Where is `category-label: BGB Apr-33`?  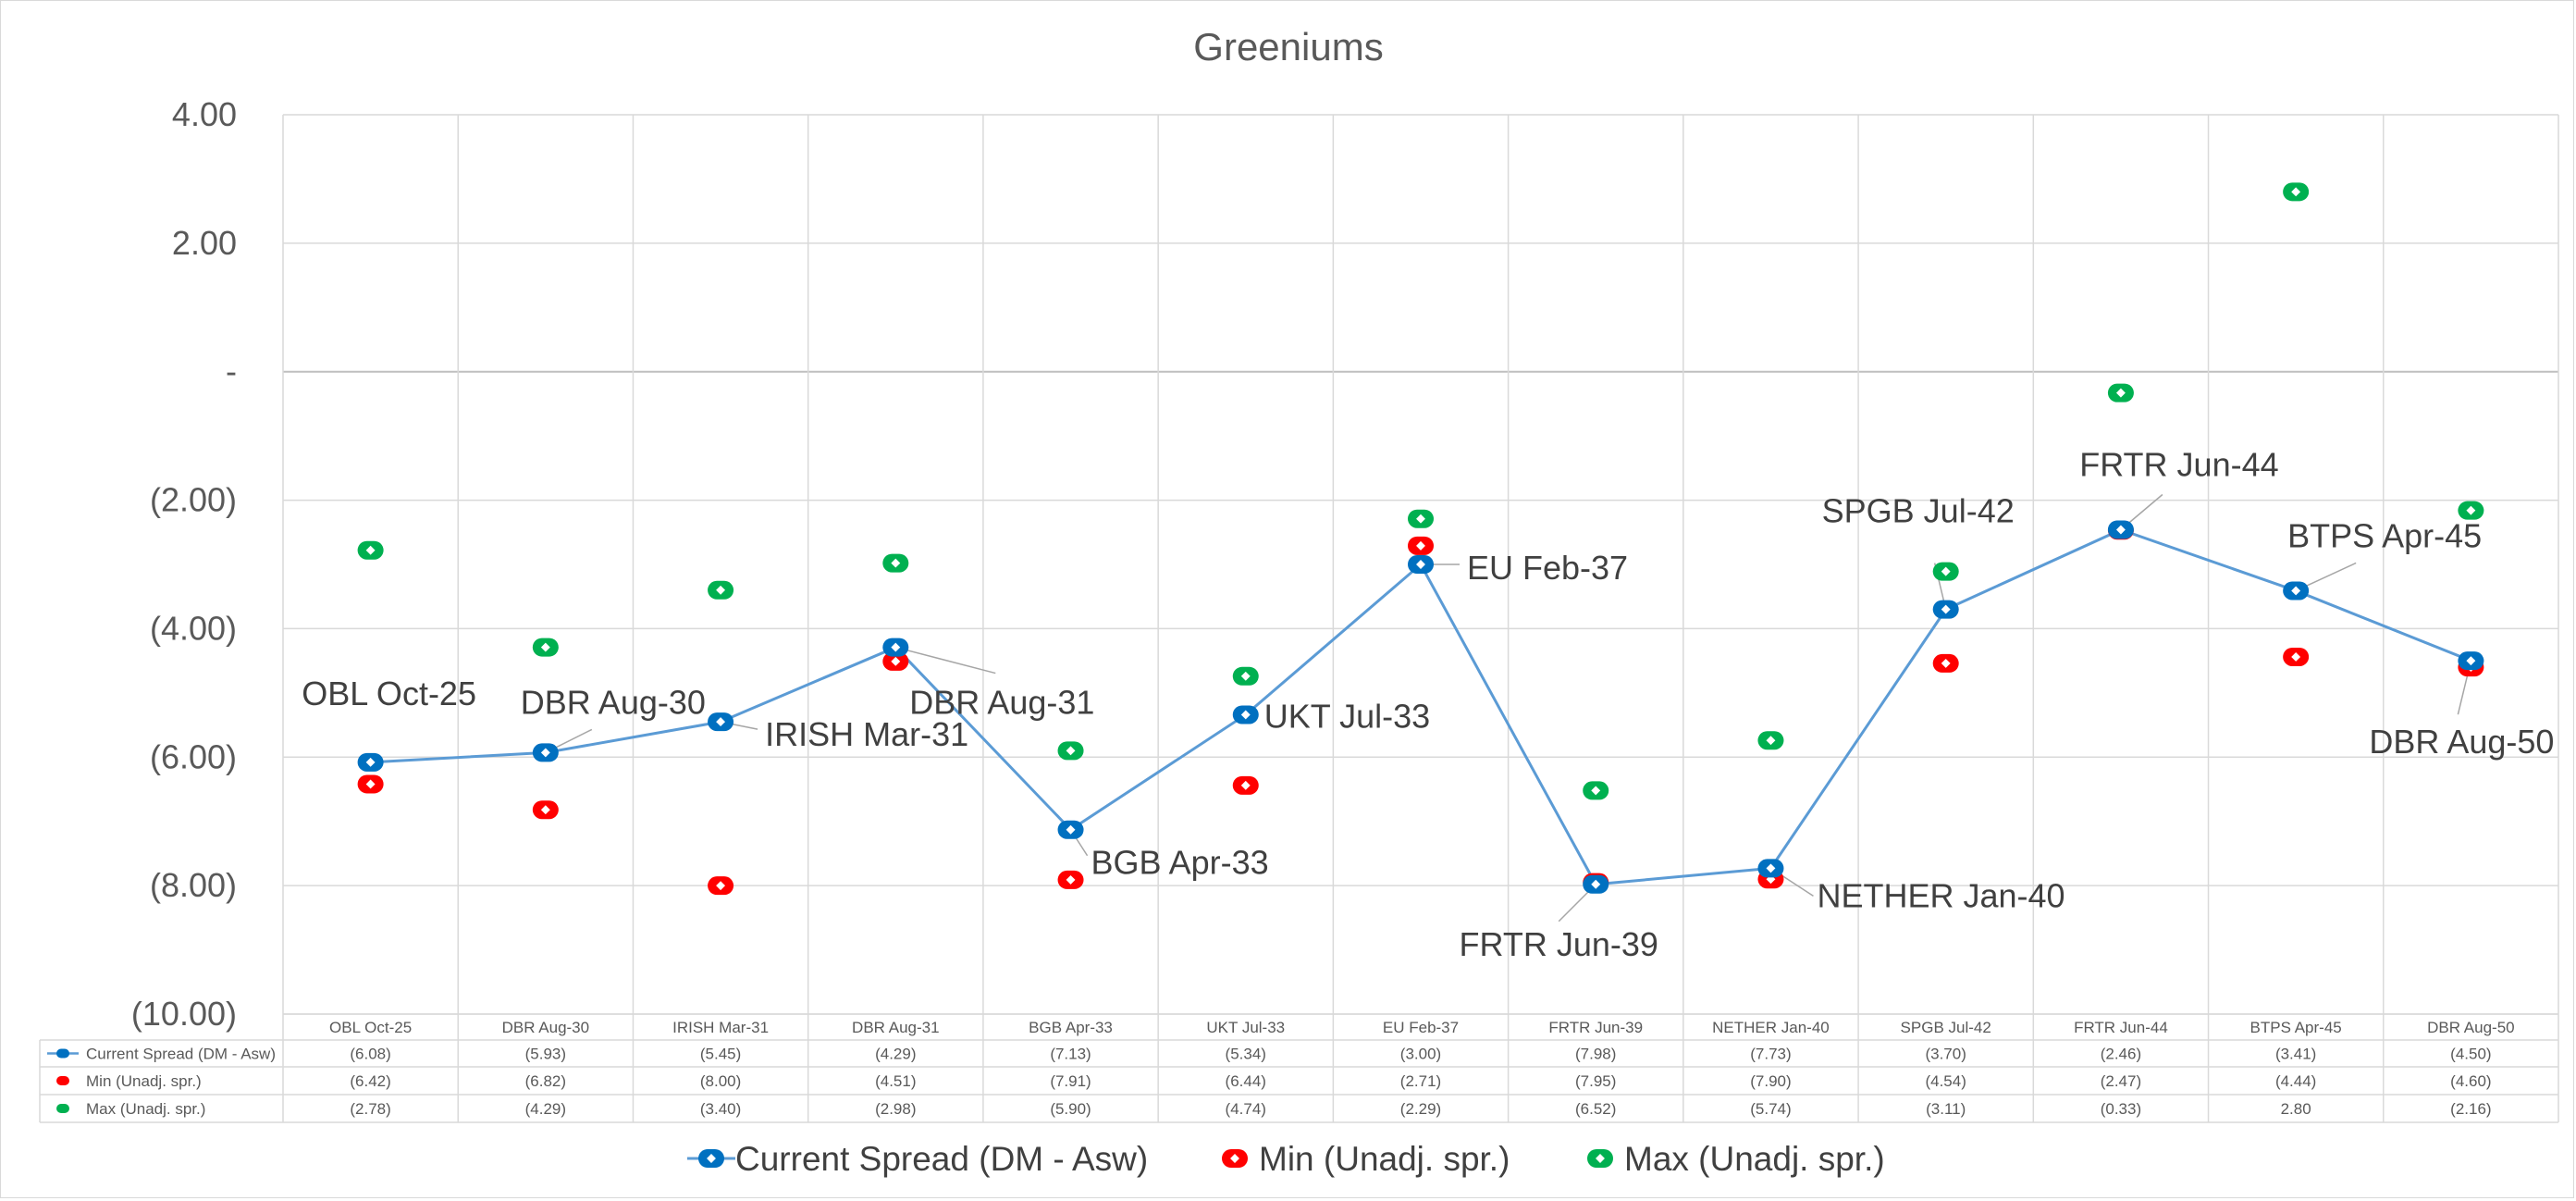
category-label: BGB Apr-33 is located at coordinates (1071, 1027).